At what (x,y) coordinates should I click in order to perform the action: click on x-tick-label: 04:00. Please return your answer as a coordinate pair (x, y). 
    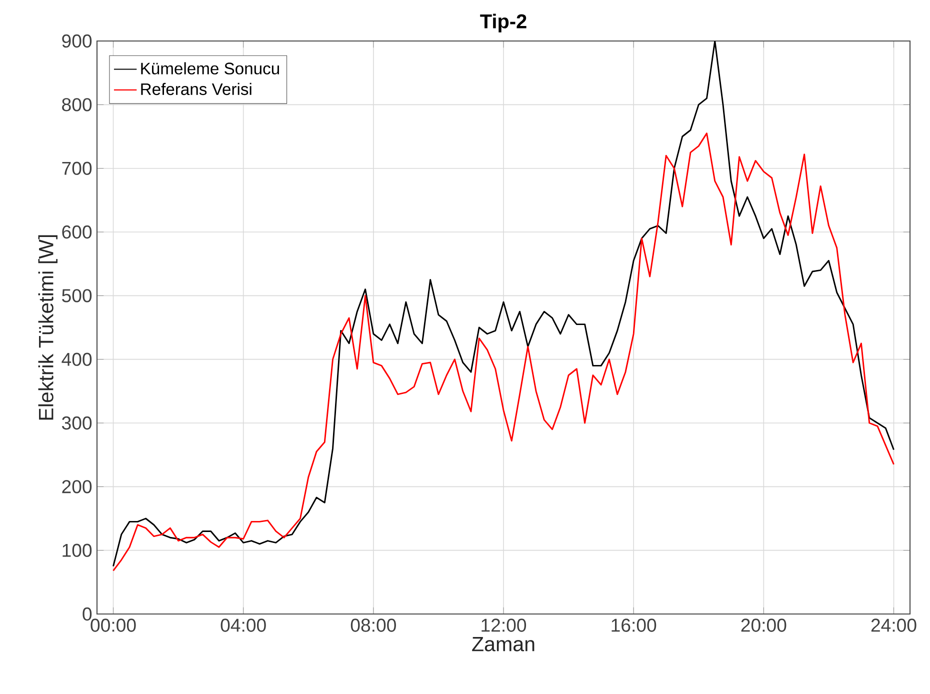
    Looking at the image, I should click on (243, 625).